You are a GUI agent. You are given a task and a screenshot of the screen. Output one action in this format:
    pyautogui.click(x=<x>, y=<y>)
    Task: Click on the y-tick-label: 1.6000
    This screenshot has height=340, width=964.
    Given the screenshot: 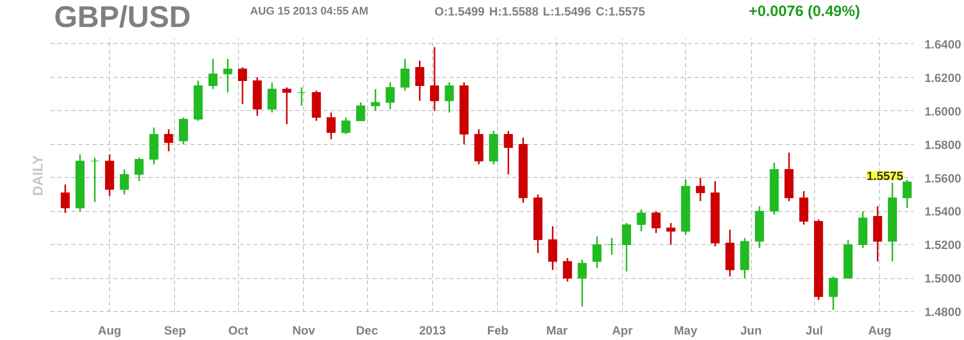 What is the action you would take?
    pyautogui.click(x=943, y=111)
    